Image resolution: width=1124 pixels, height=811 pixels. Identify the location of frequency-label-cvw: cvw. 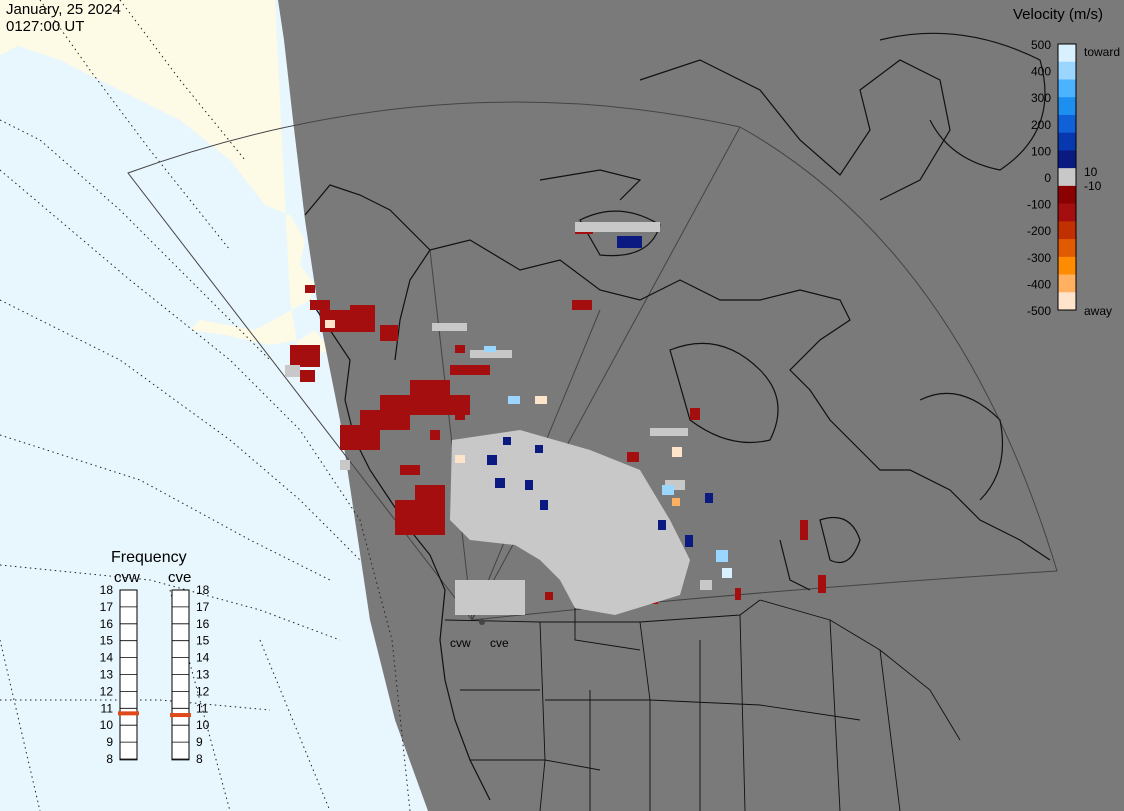
(127, 577).